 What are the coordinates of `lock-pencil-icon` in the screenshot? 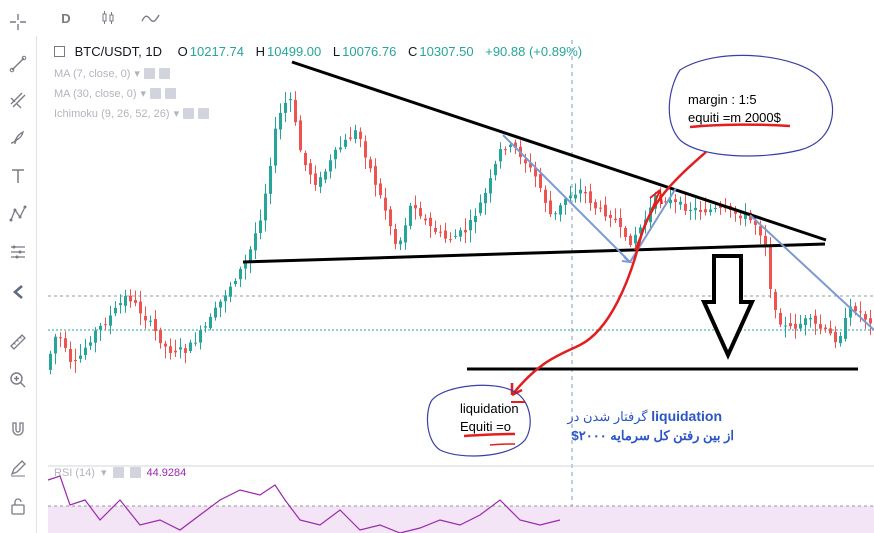 It's located at (18, 468).